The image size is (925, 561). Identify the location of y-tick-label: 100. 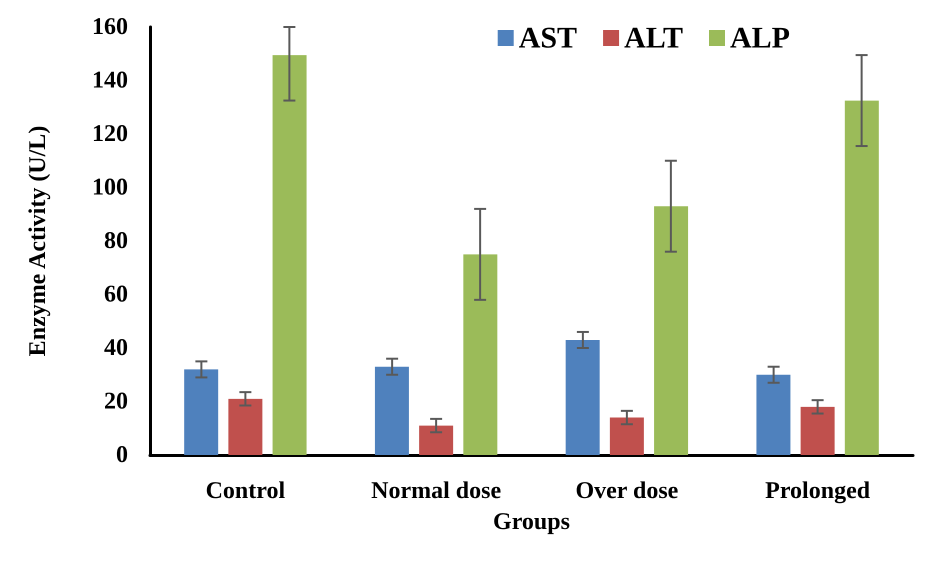
(110, 187).